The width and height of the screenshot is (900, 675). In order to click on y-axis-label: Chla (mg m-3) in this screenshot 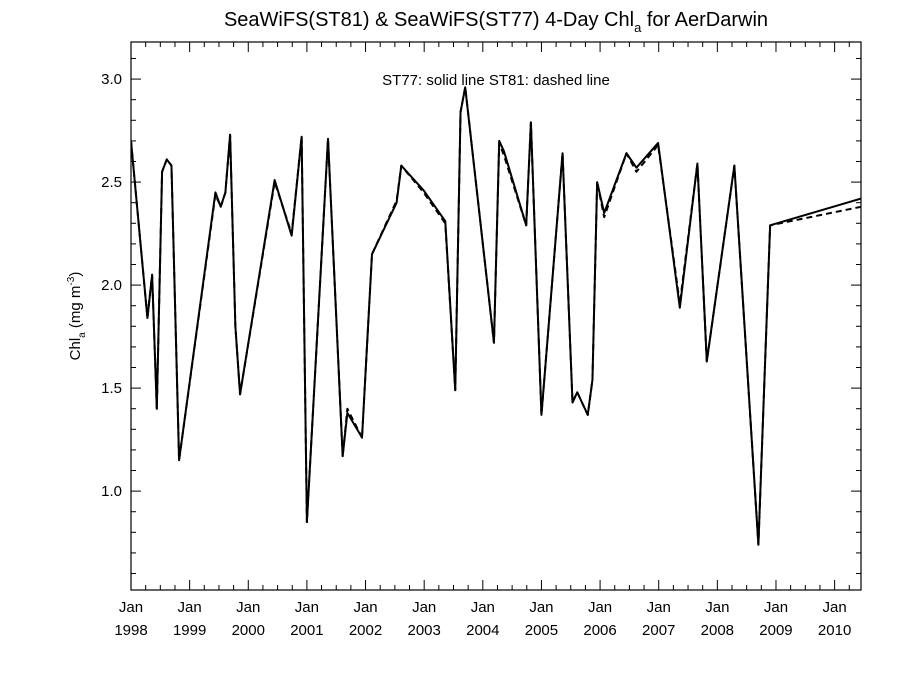, I will do `click(77, 316)`.